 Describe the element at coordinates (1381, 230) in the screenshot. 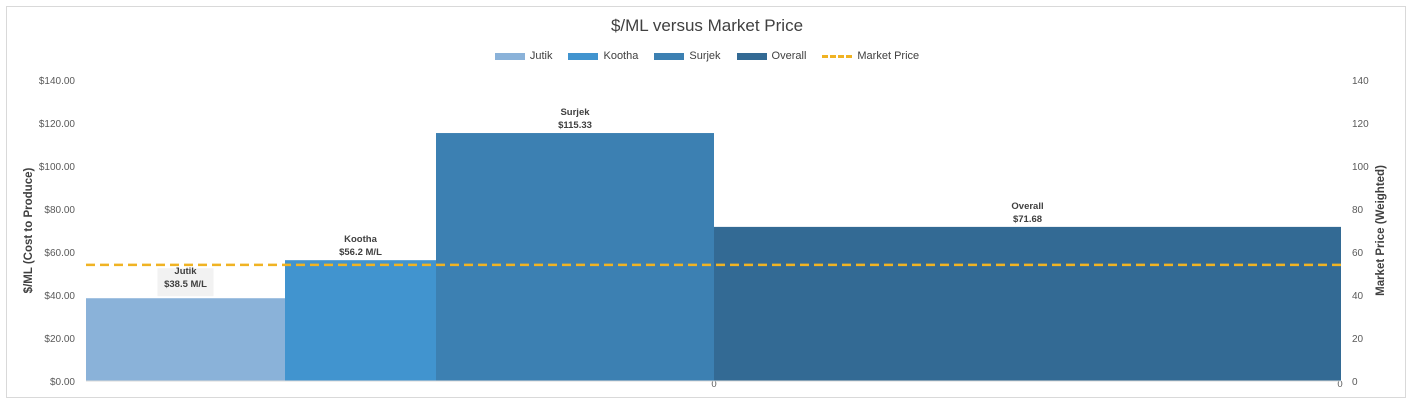

I see `y2-axis-title: Market Price (Weighted)` at that location.